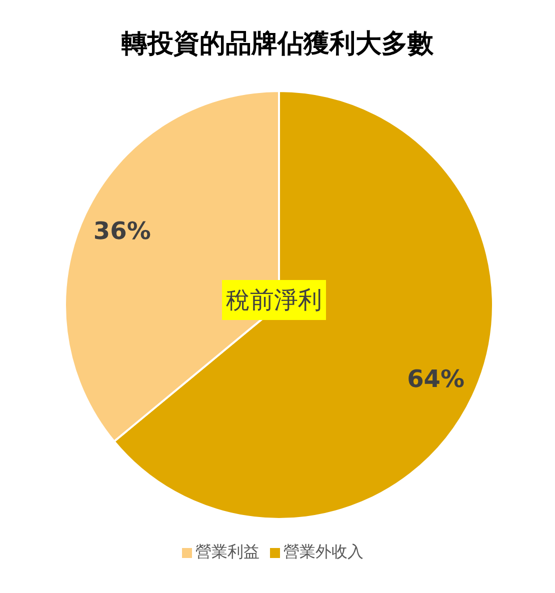 The image size is (555, 593). Describe the element at coordinates (277, 44) in the screenshot. I see `chart-title: 轉投資的品牌佔獲利大多數` at that location.